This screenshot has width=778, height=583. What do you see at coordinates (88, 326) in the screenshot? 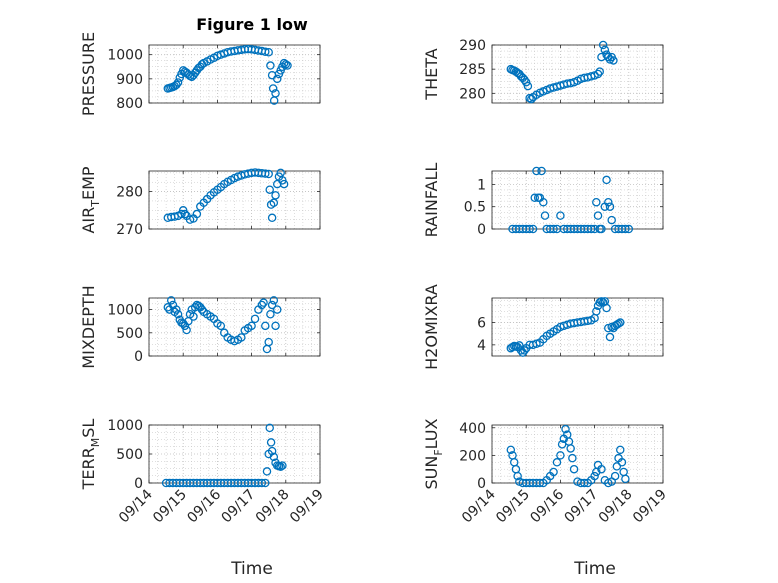
I see `y-axis-label: MIXDEPTH` at bounding box center [88, 326].